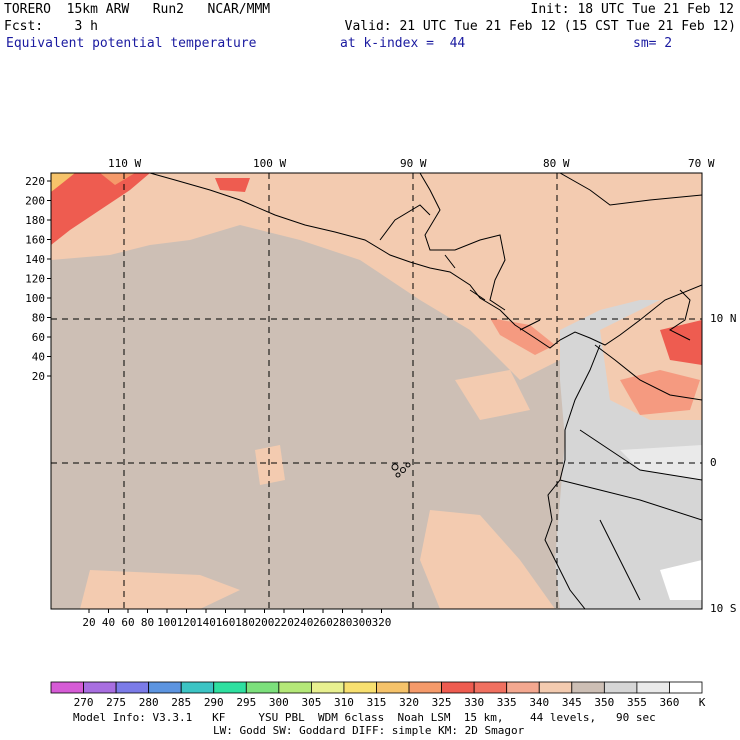 The image size is (740, 740). I want to click on colorbar-level-label: 275, so click(116, 702).